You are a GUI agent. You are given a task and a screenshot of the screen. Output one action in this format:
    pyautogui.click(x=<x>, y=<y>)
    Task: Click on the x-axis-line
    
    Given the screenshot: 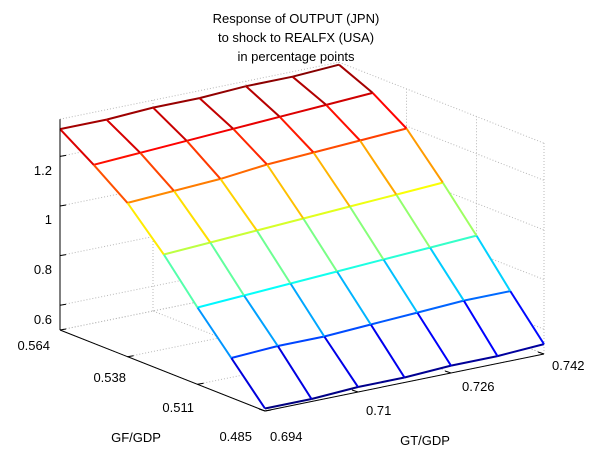 What is the action you would take?
    pyautogui.click(x=404, y=382)
    